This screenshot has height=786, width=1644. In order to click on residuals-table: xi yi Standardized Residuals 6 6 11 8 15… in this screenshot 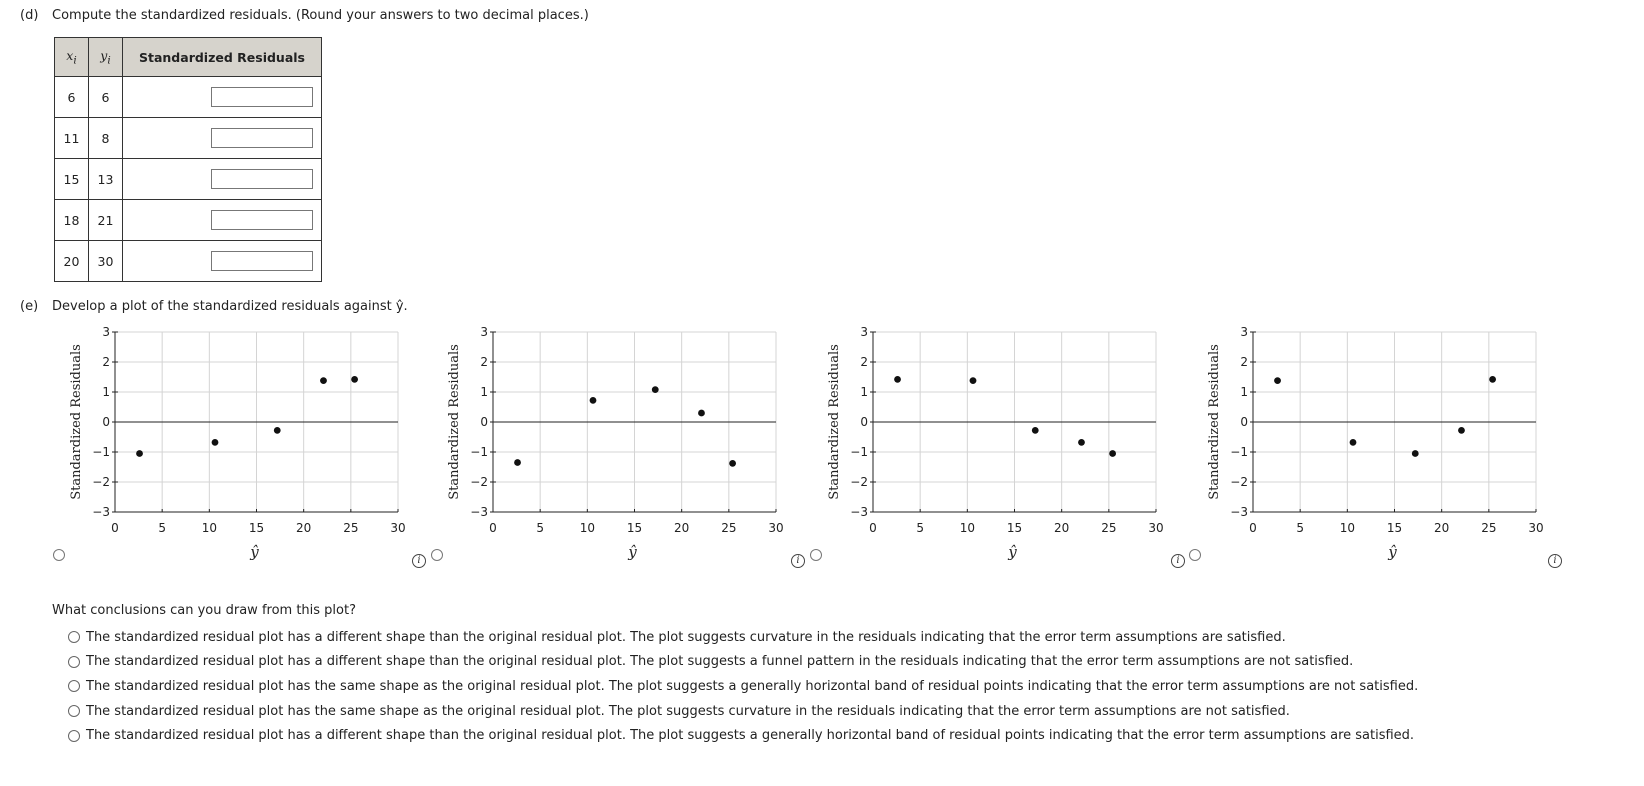, I will do `click(188, 159)`.